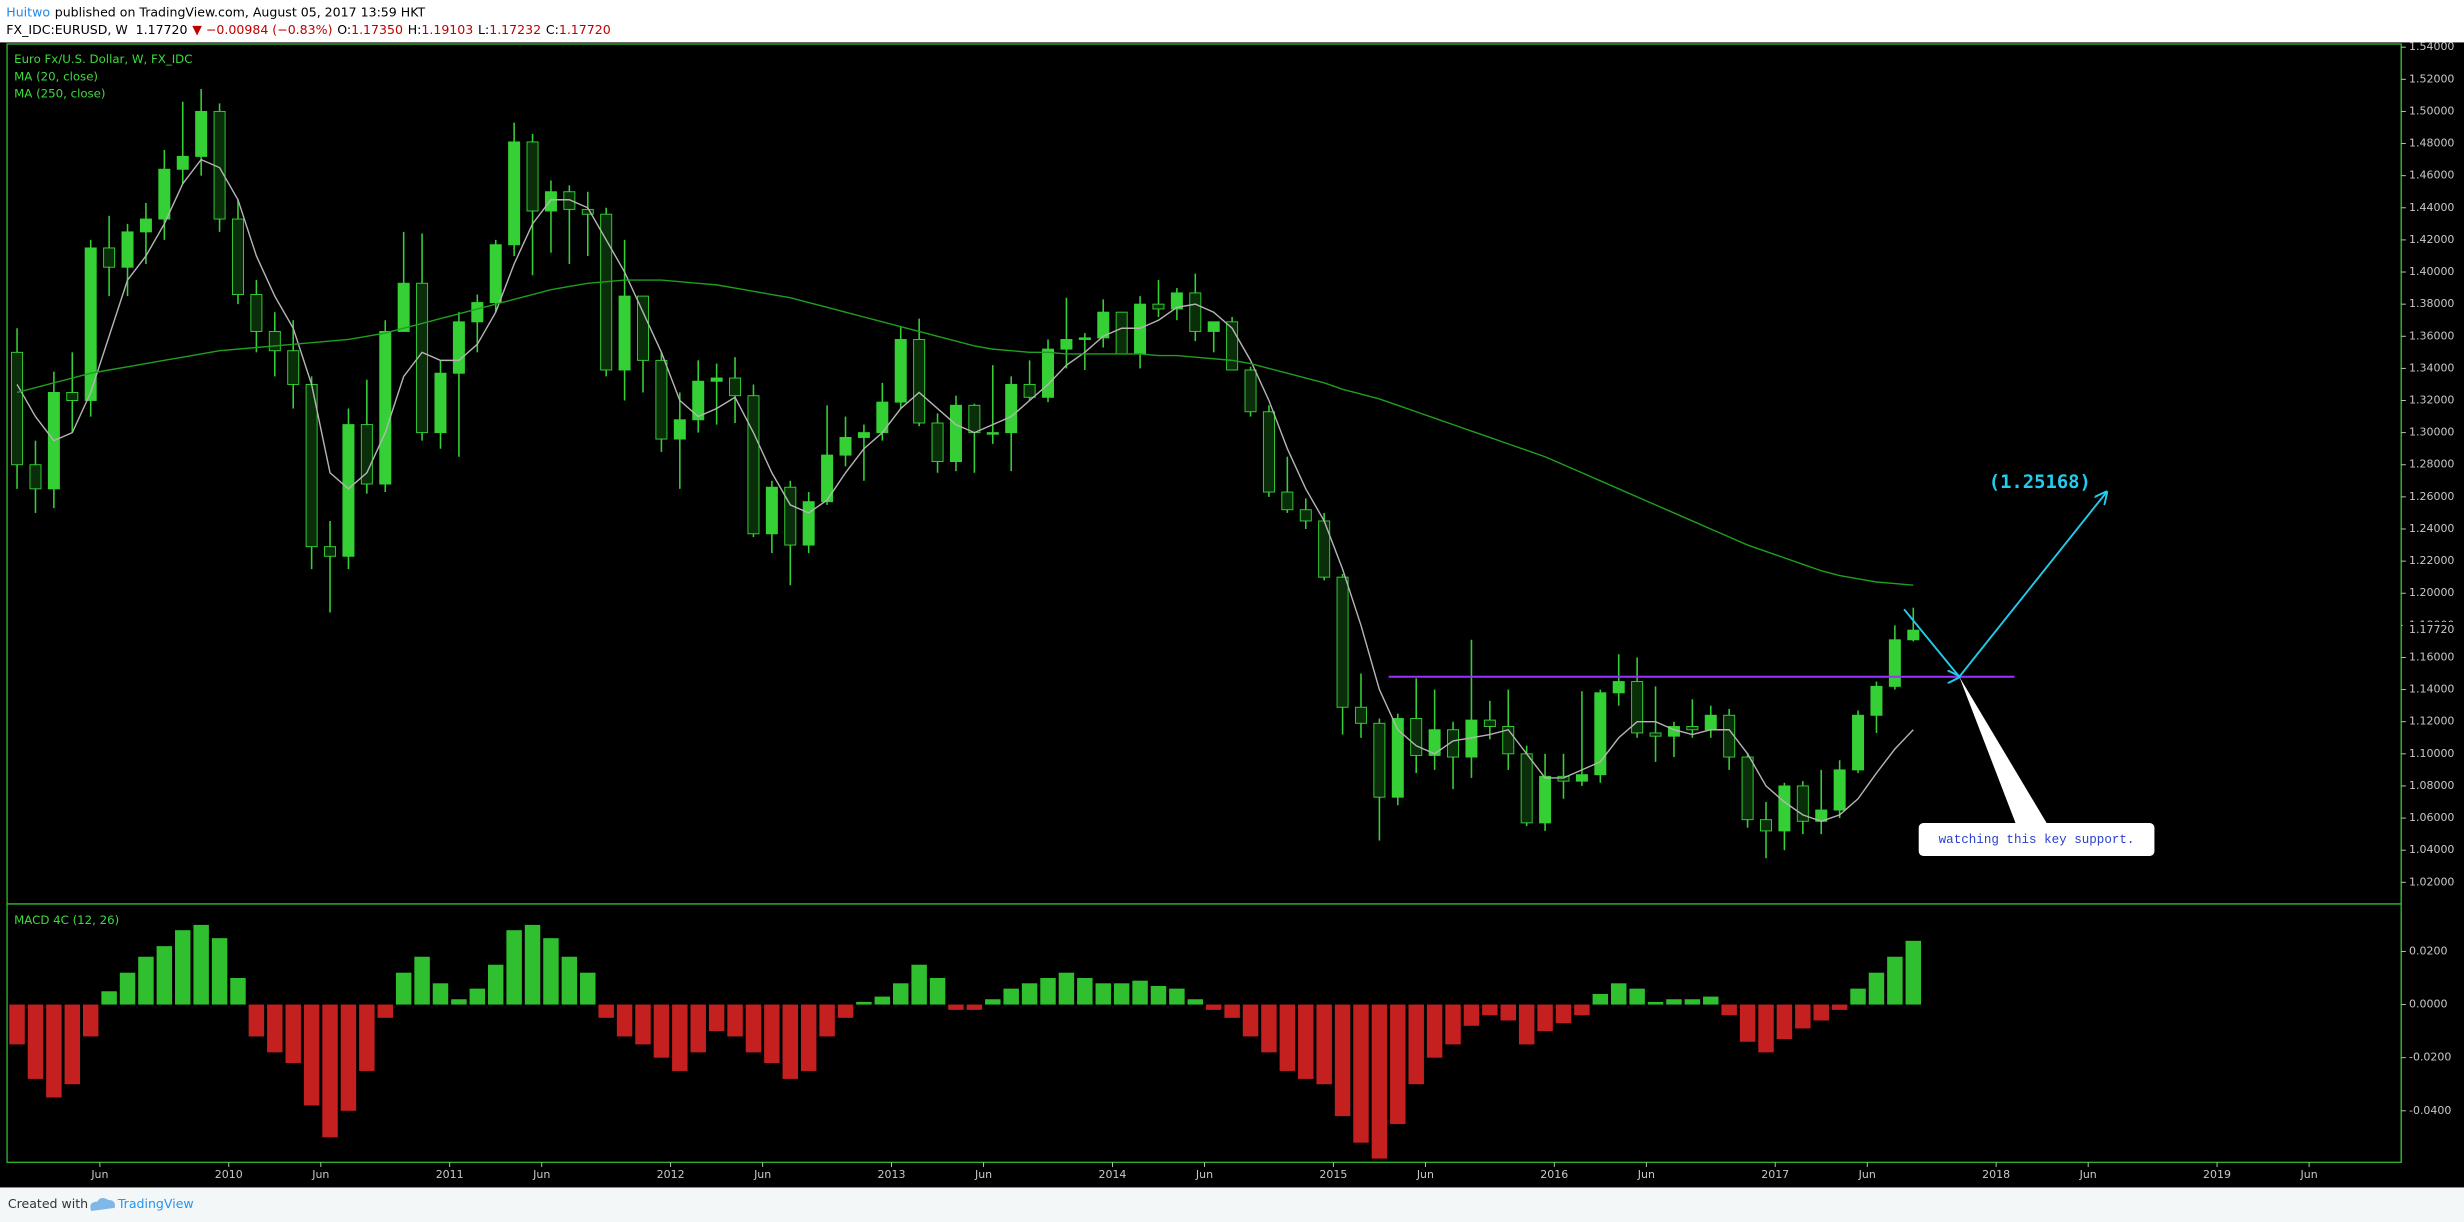  Describe the element at coordinates (671, 1174) in the screenshot. I see `x-tick-label: 2012` at that location.